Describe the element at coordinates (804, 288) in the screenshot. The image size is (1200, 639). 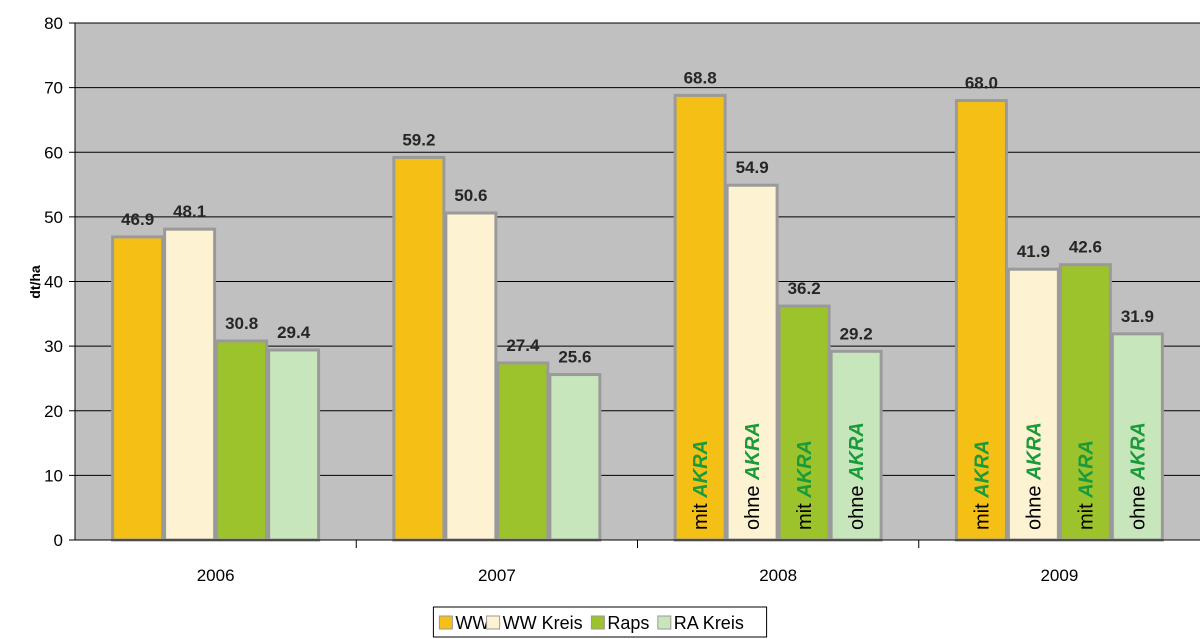
I see `data-label: 36.2` at that location.